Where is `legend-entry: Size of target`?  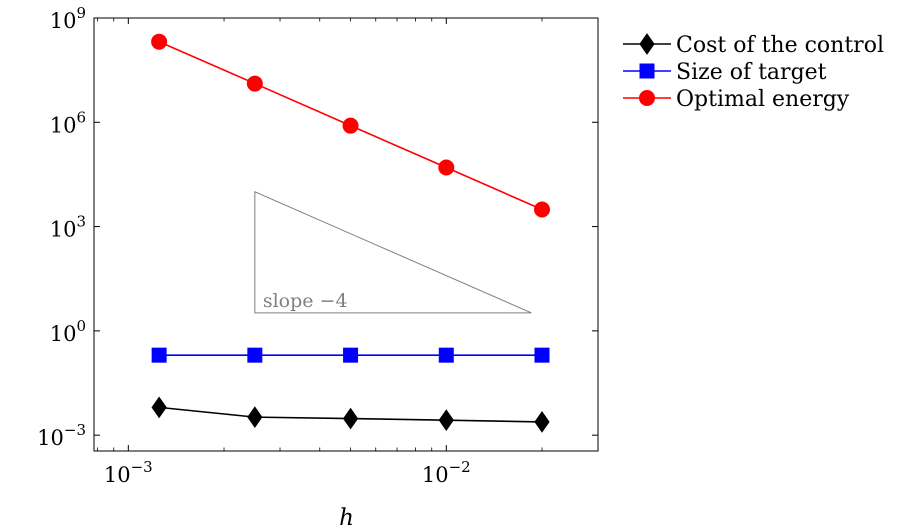 legend-entry: Size of target is located at coordinates (725, 72).